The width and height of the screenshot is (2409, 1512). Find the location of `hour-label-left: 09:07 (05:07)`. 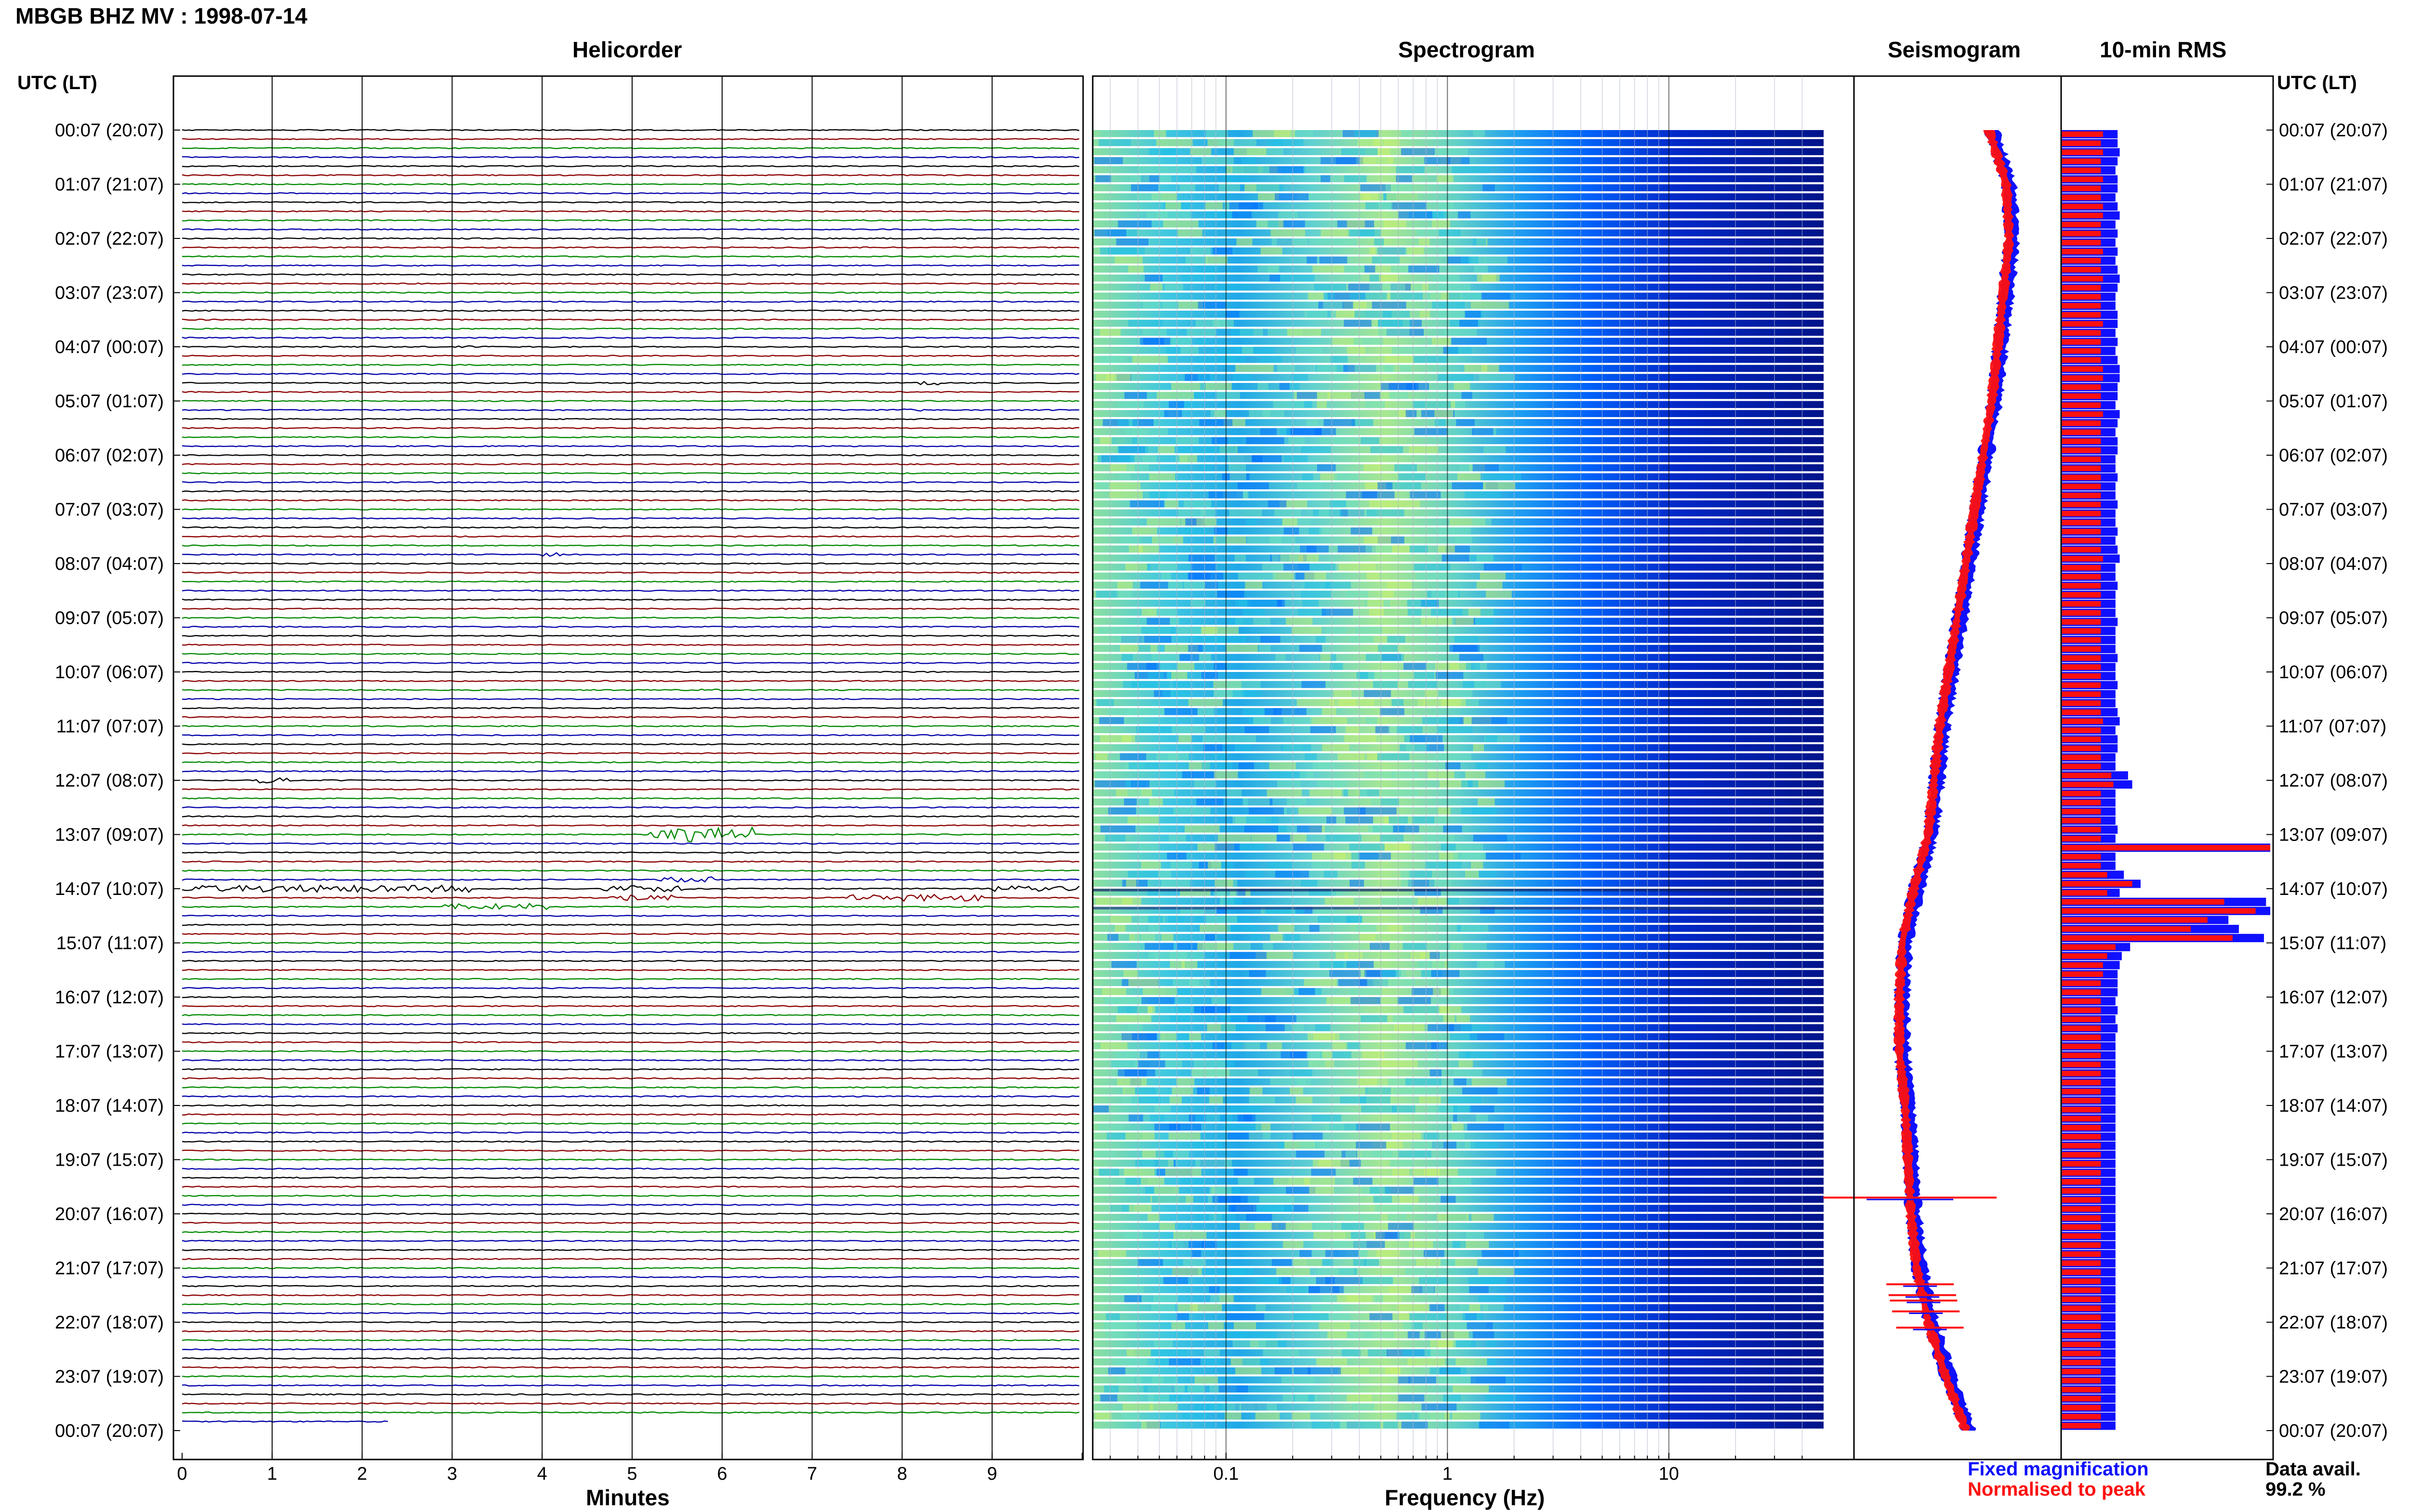

hour-label-left: 09:07 (05:07) is located at coordinates (109, 618).